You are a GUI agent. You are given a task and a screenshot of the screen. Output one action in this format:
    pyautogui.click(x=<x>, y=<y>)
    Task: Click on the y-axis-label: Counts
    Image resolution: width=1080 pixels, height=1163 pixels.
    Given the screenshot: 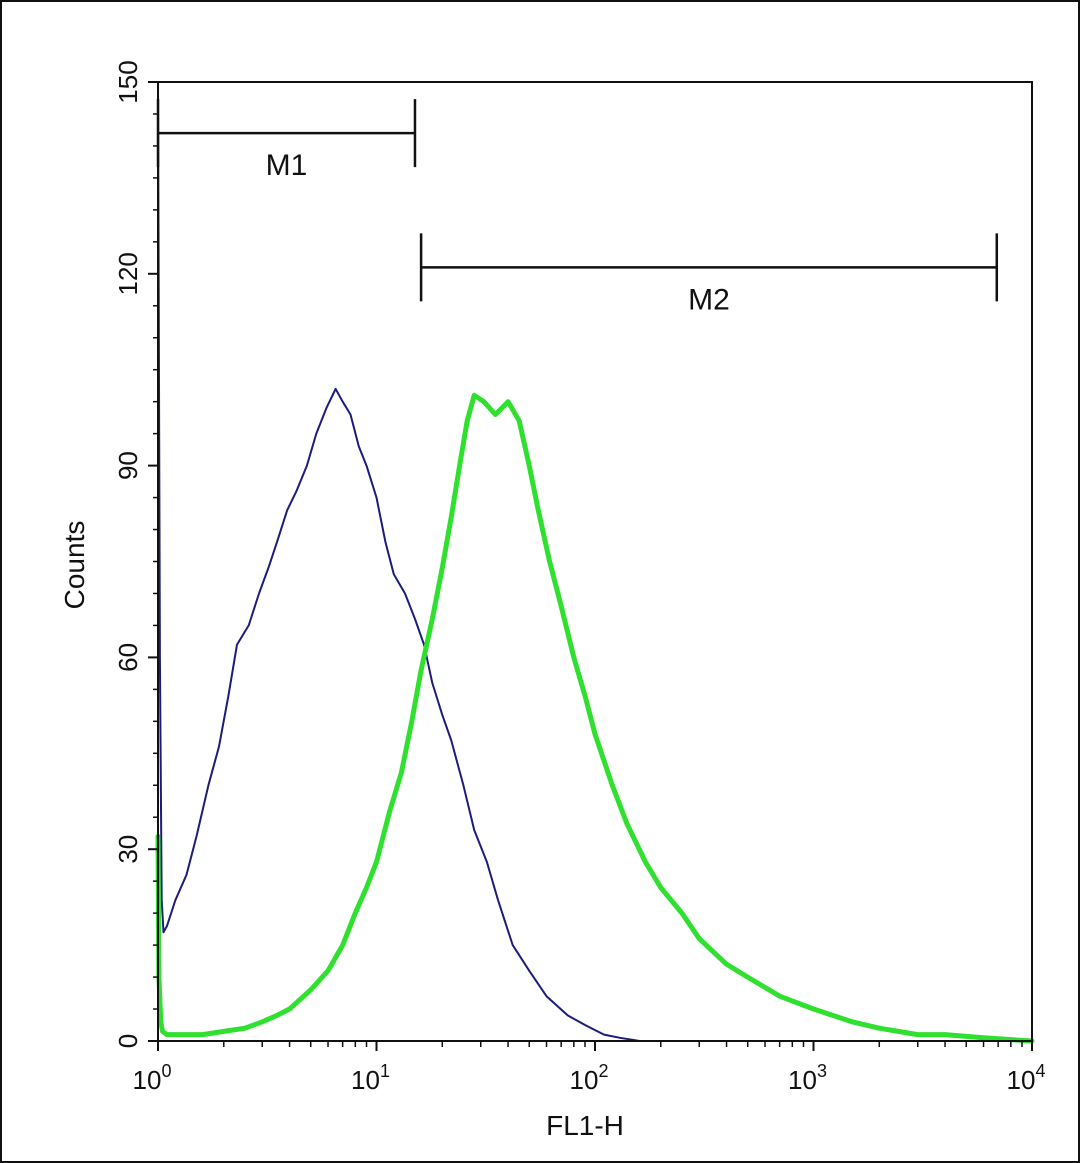 What is the action you would take?
    pyautogui.click(x=74, y=565)
    